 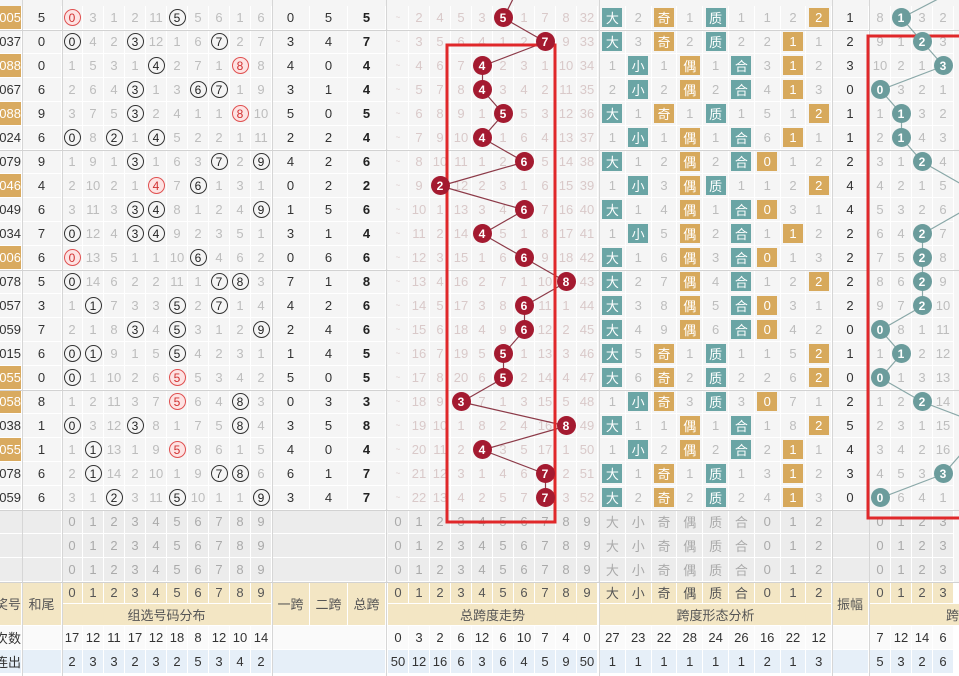 What do you see at coordinates (767, 498) in the screenshot?
I see `span-form-cell: 4` at bounding box center [767, 498].